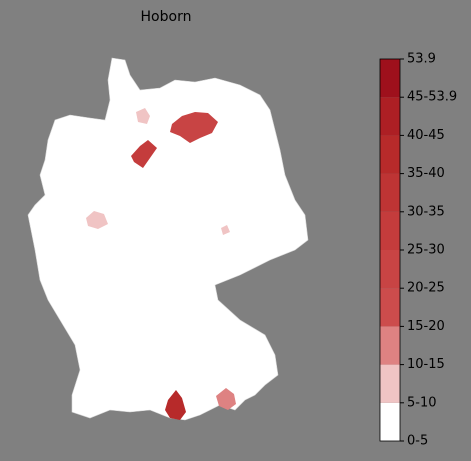  Describe the element at coordinates (426, 250) in the screenshot. I see `colorbar-label: 25-30` at that location.